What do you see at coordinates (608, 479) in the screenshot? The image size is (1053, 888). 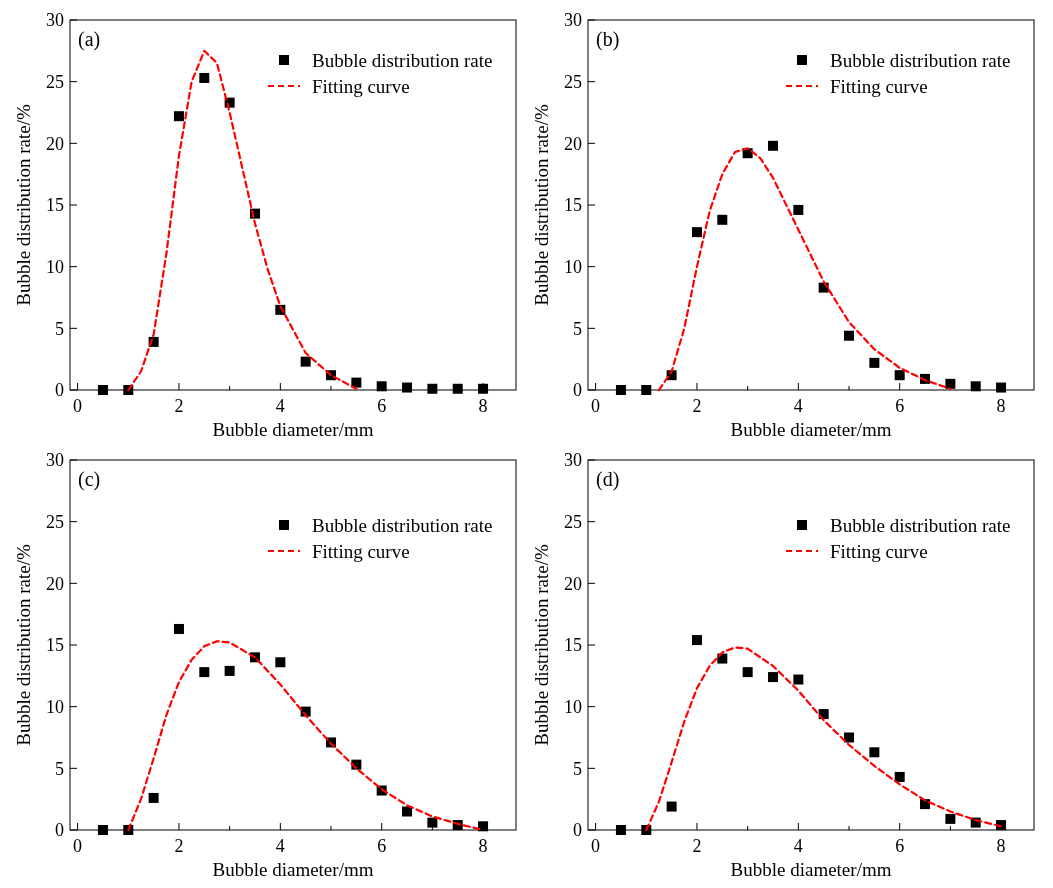 I see `annotation: (d)` at bounding box center [608, 479].